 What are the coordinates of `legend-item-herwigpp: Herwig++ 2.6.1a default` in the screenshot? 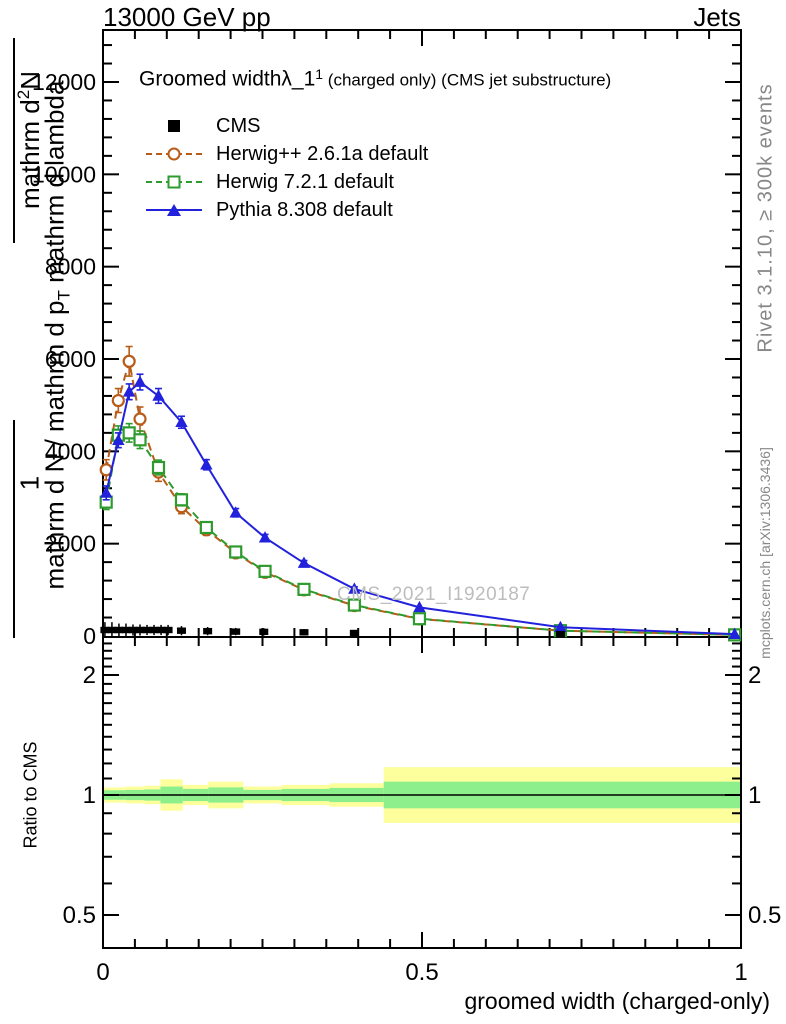 It's located at (287, 154).